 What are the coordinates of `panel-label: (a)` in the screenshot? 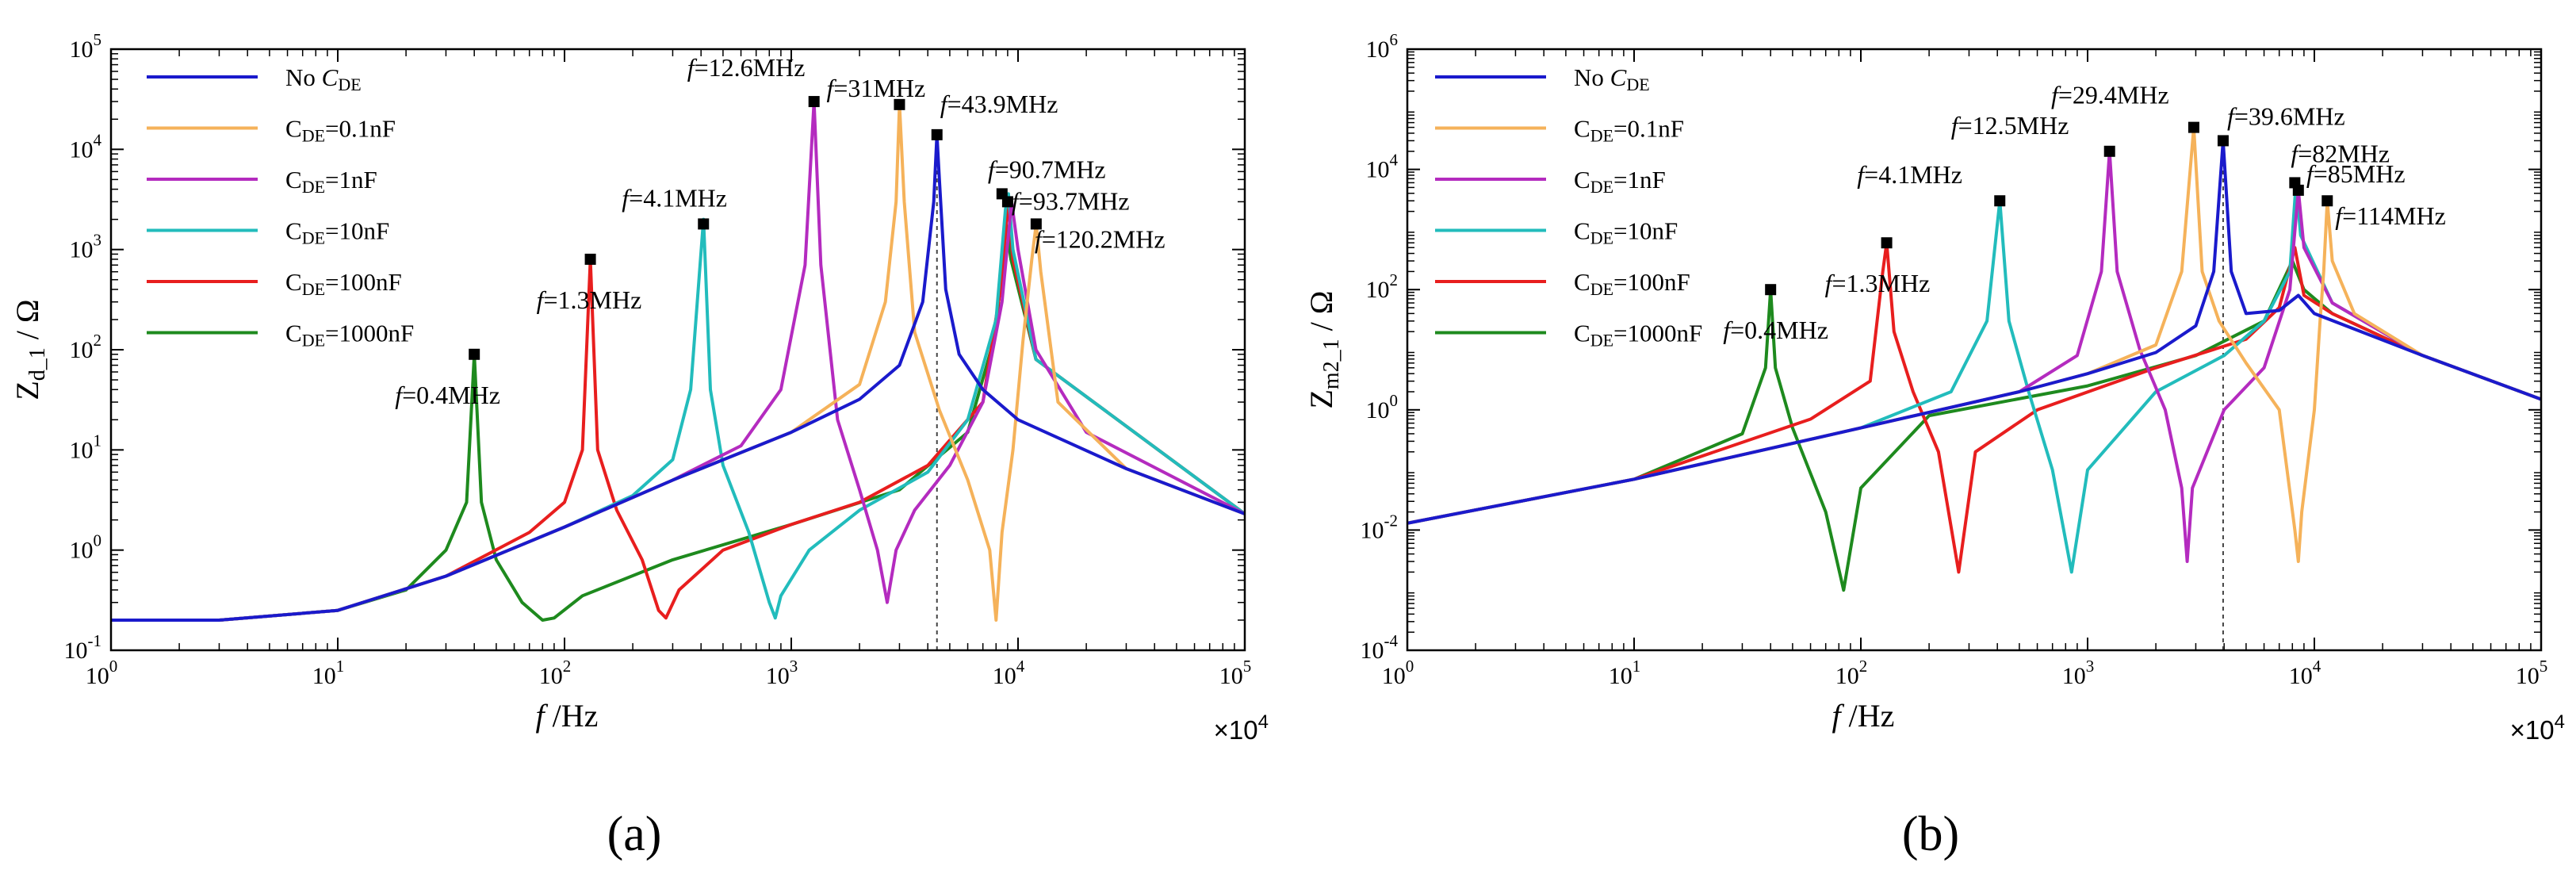 It's located at (634, 834).